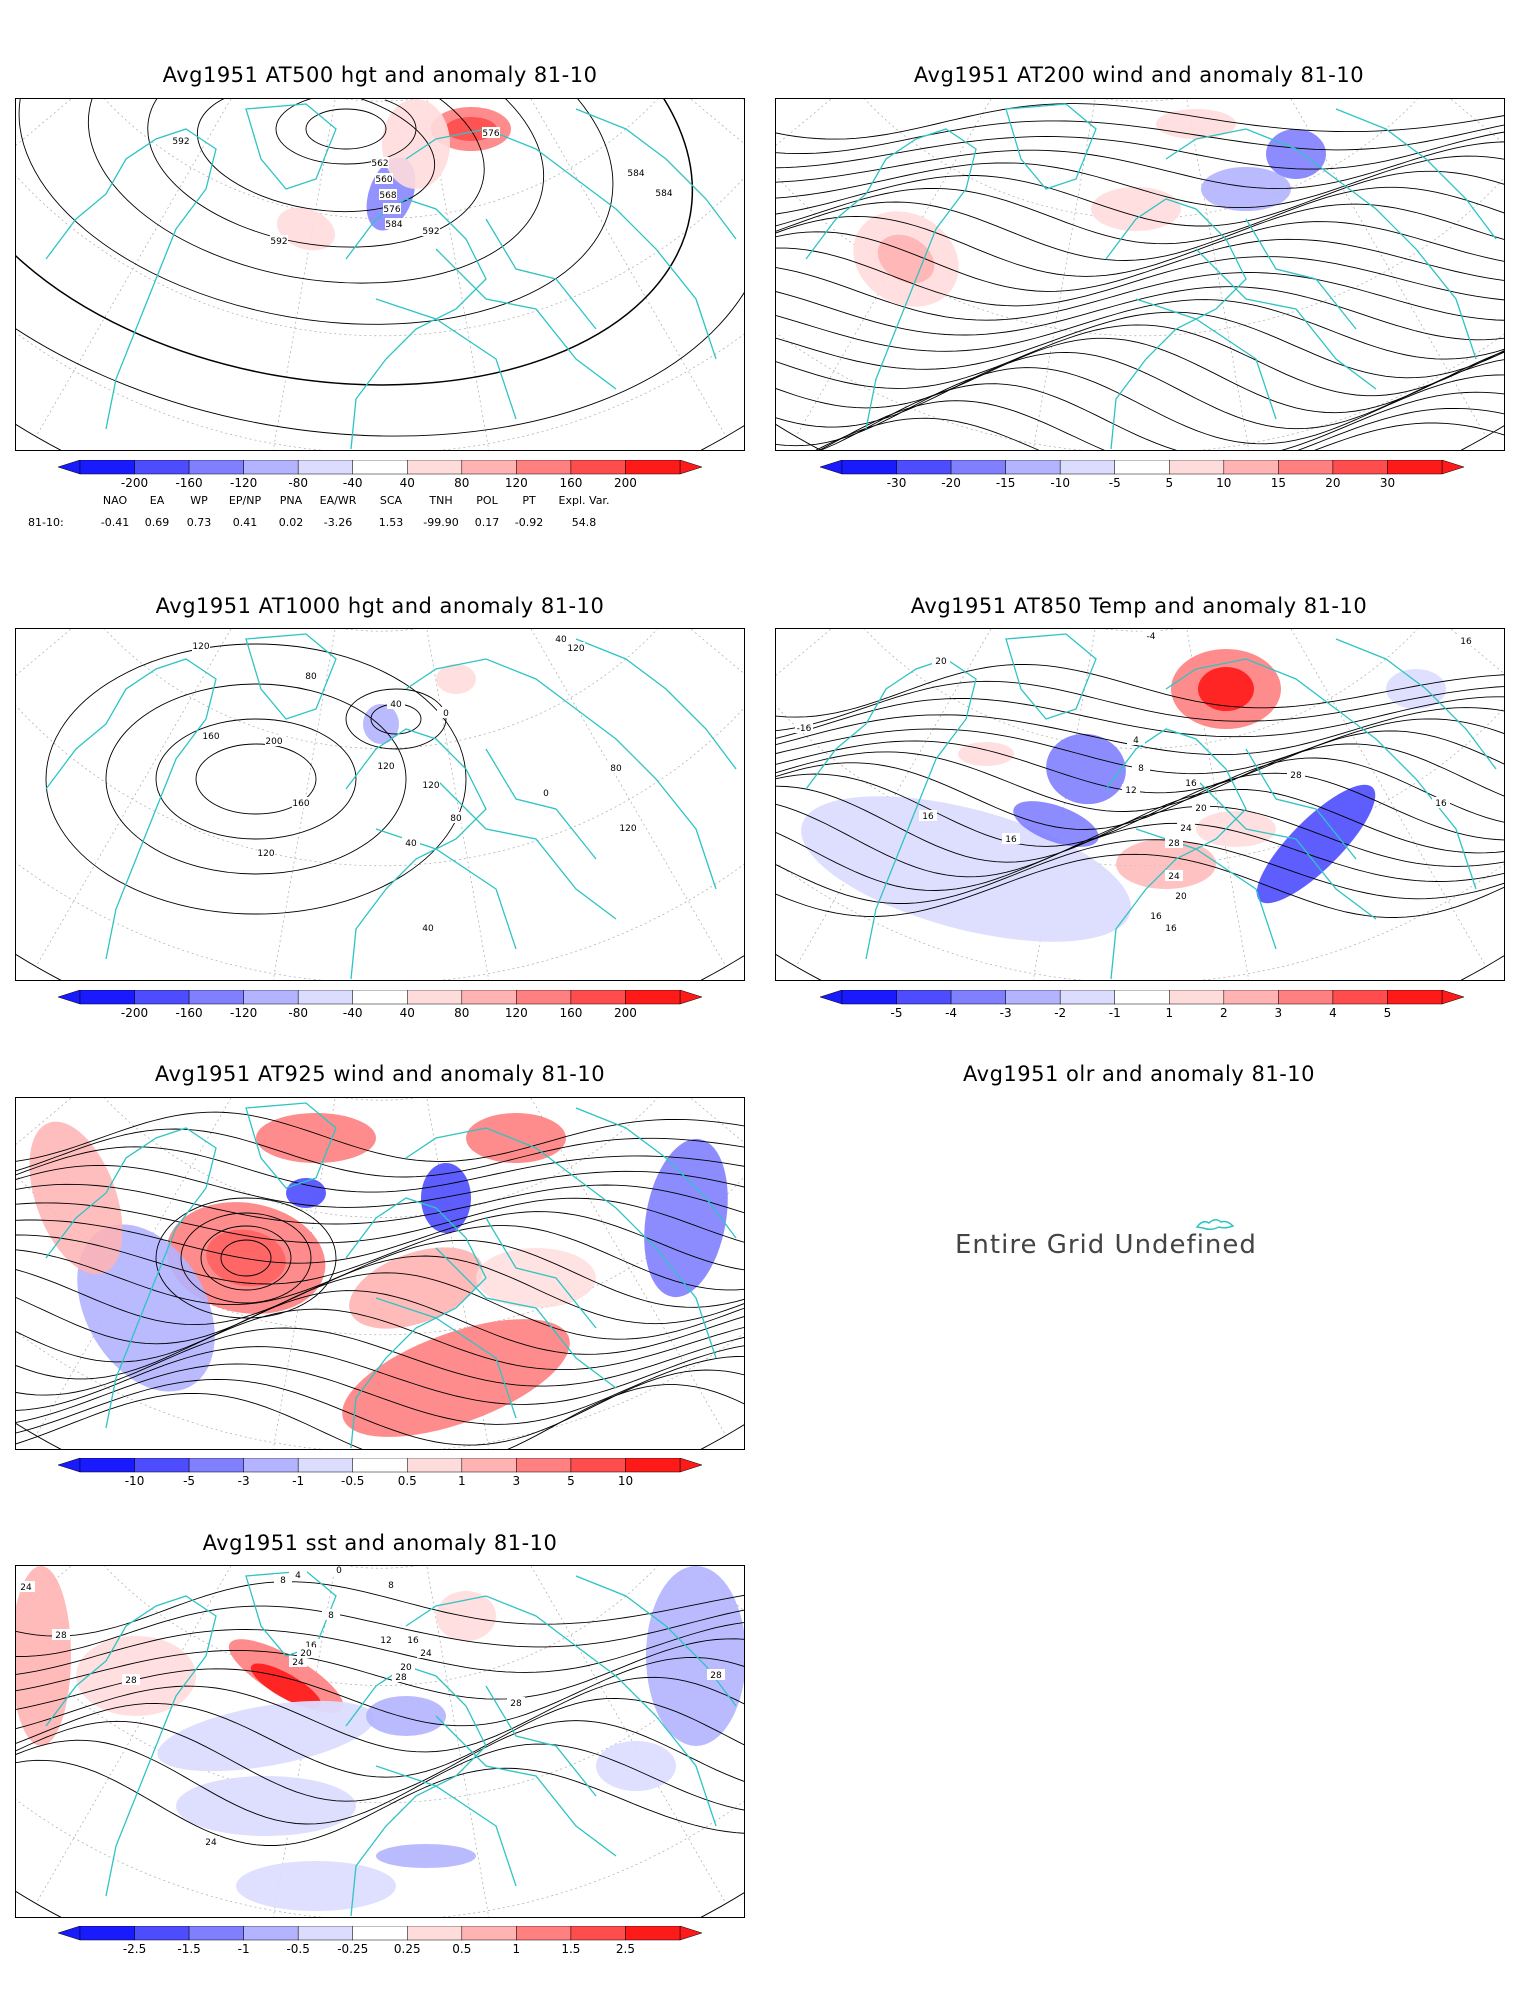 This screenshot has width=1520, height=2000. I want to click on tele-header: Expl. Var., so click(584, 500).